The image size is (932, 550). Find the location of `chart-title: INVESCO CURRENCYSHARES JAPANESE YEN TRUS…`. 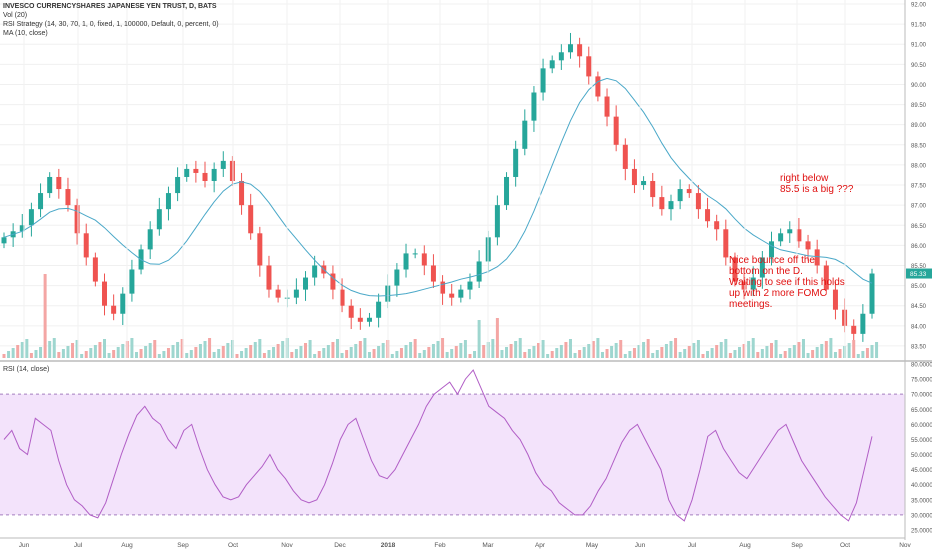

chart-title: INVESCO CURRENCYSHARES JAPANESE YEN TRUS… is located at coordinates (110, 6).